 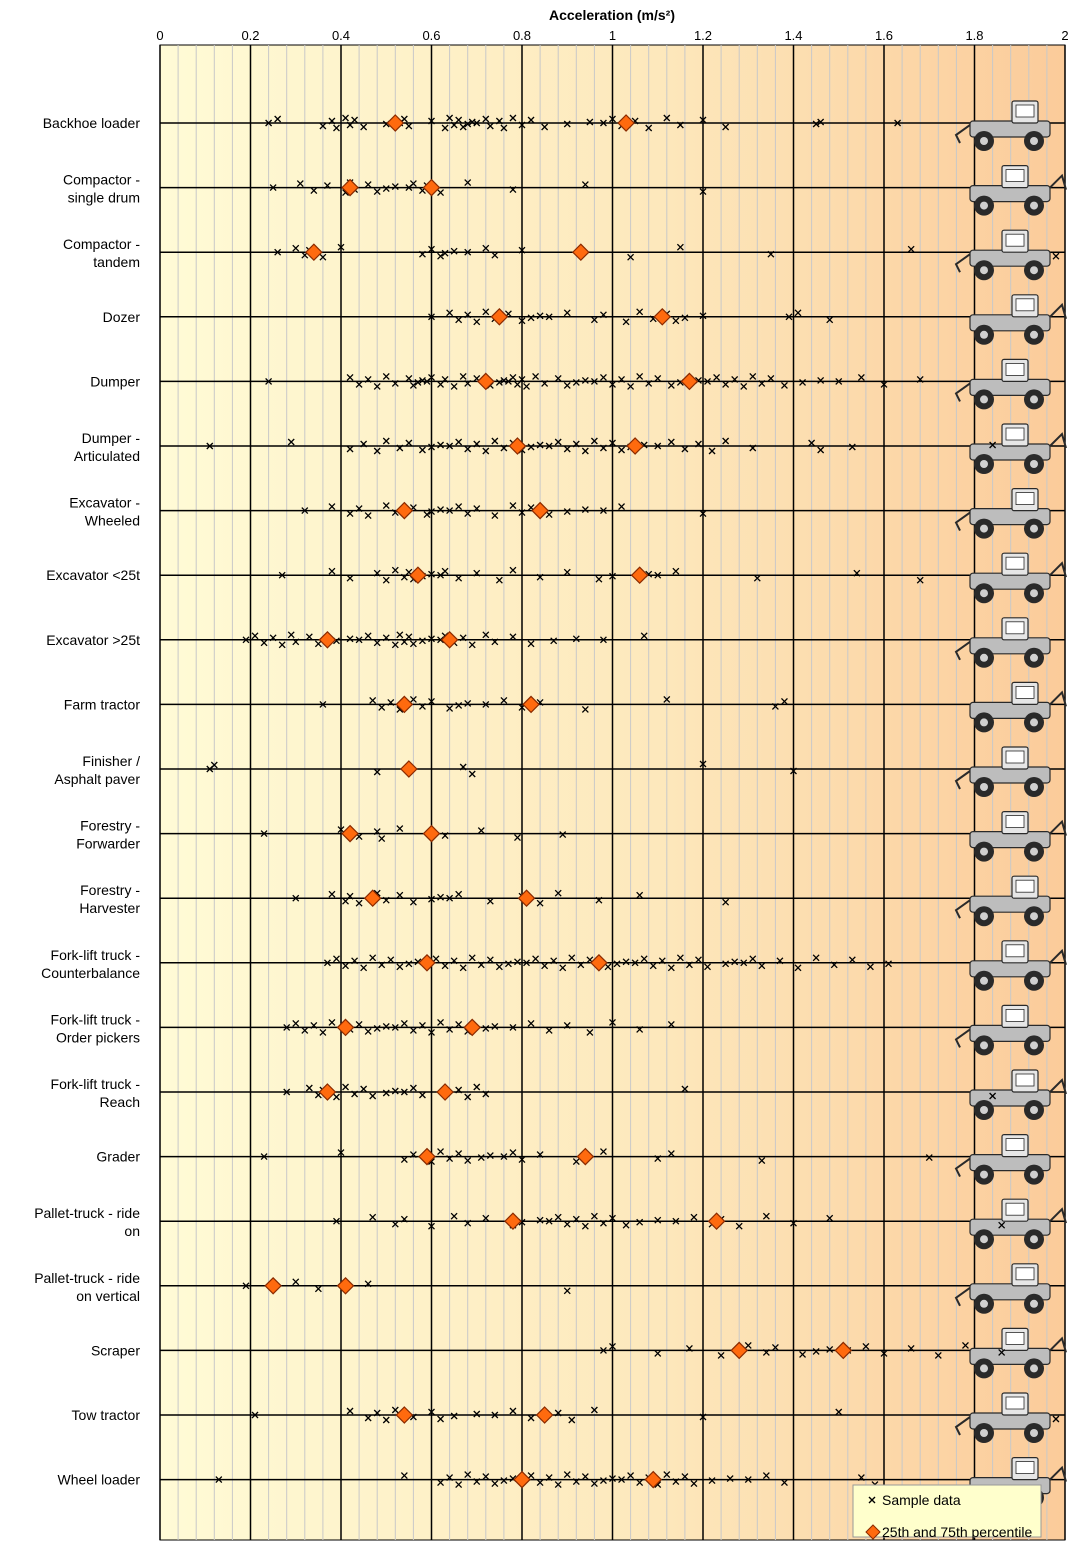 I want to click on legend: Sample data 25th and 75th percentile, so click(x=947, y=1512).